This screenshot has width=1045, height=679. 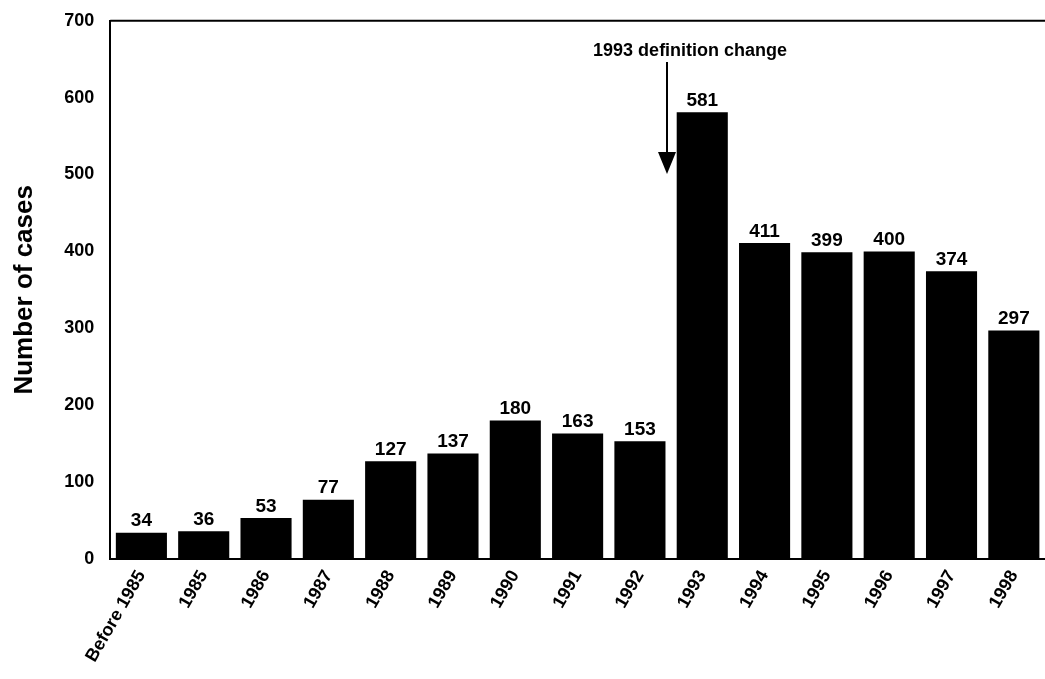 I want to click on data-label: 374, so click(x=951, y=259).